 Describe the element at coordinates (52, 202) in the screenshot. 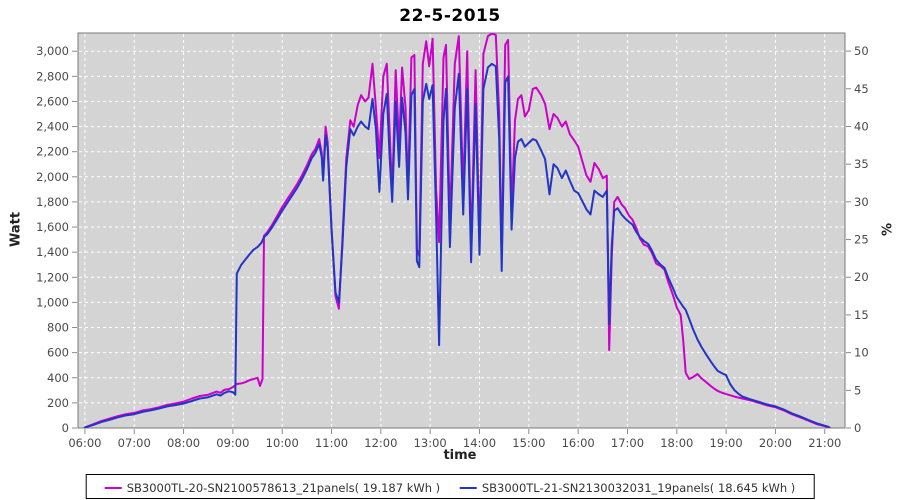

I see `y-left-tick-label: 1,800` at that location.